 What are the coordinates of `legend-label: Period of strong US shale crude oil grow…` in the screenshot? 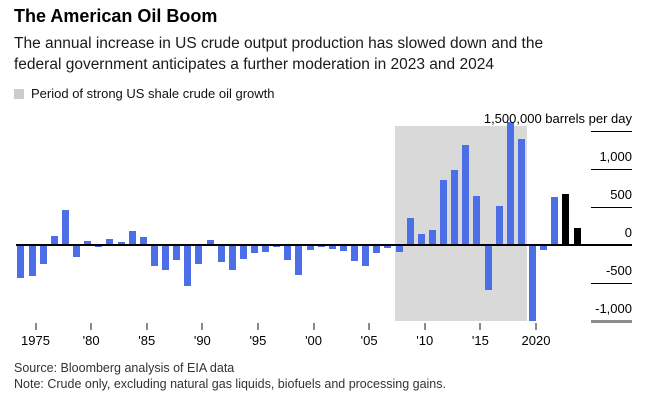 It's located at (153, 93).